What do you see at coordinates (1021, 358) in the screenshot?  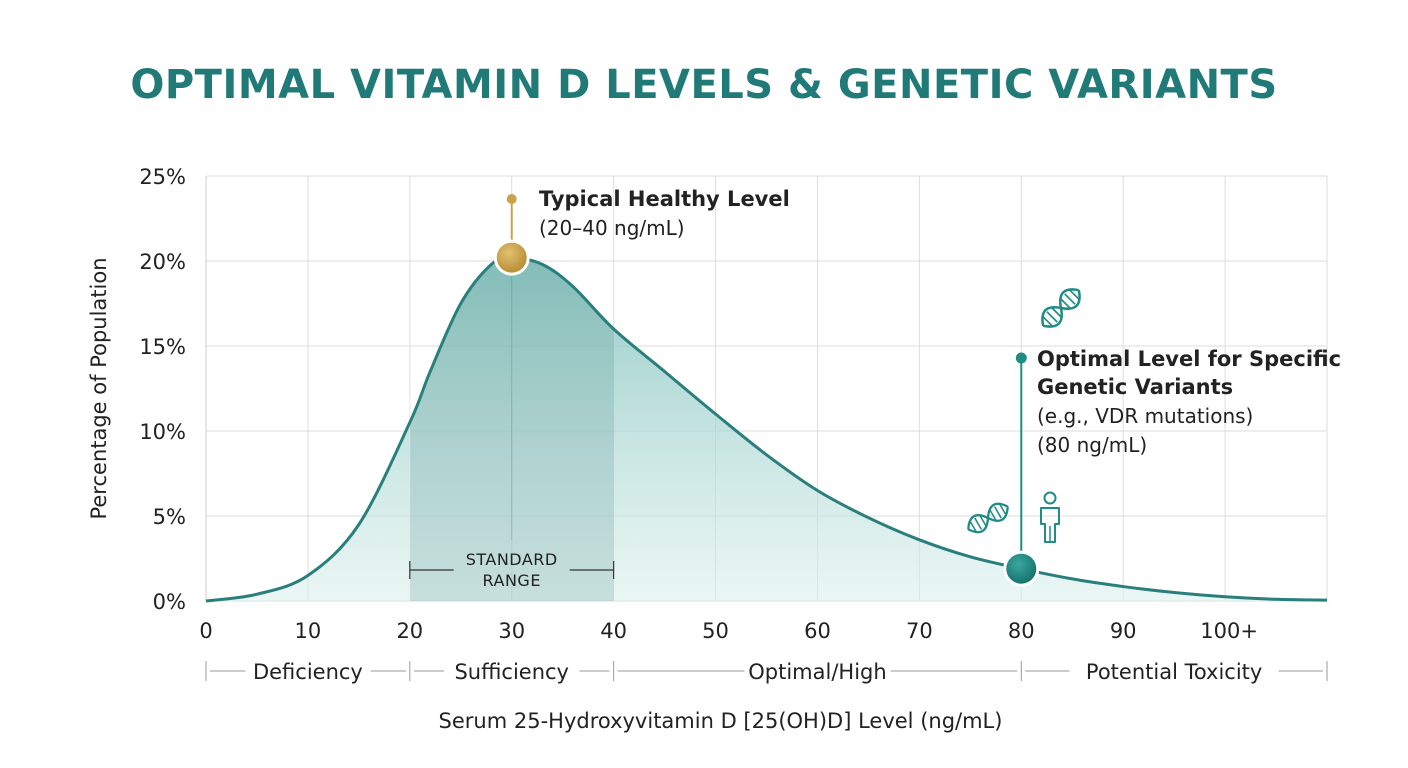 I see `optimal-dot-small` at bounding box center [1021, 358].